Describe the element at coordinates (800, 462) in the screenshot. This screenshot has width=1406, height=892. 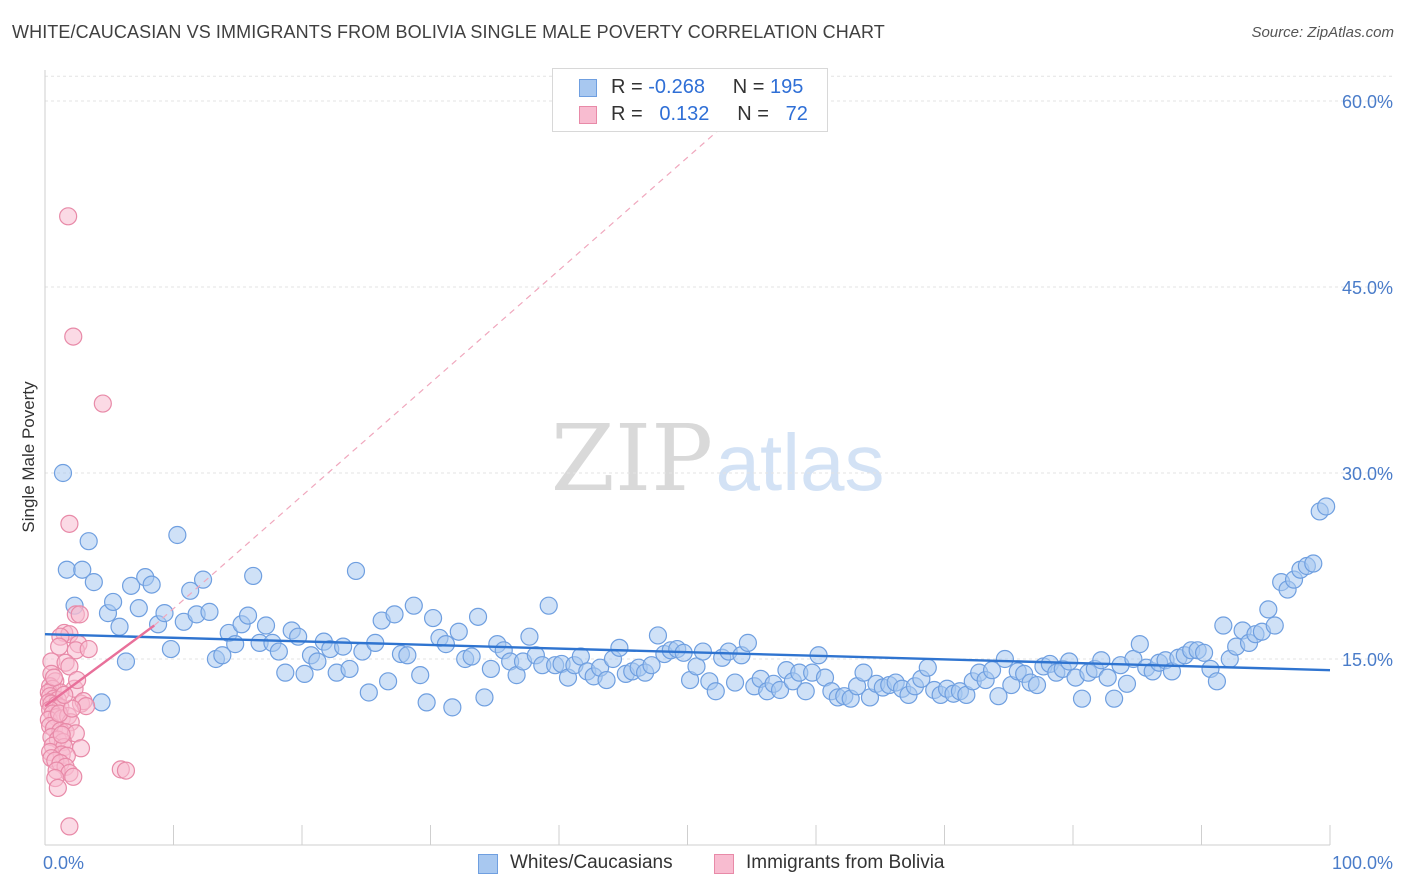
I see `watermark-atlas: atlas` at that location.